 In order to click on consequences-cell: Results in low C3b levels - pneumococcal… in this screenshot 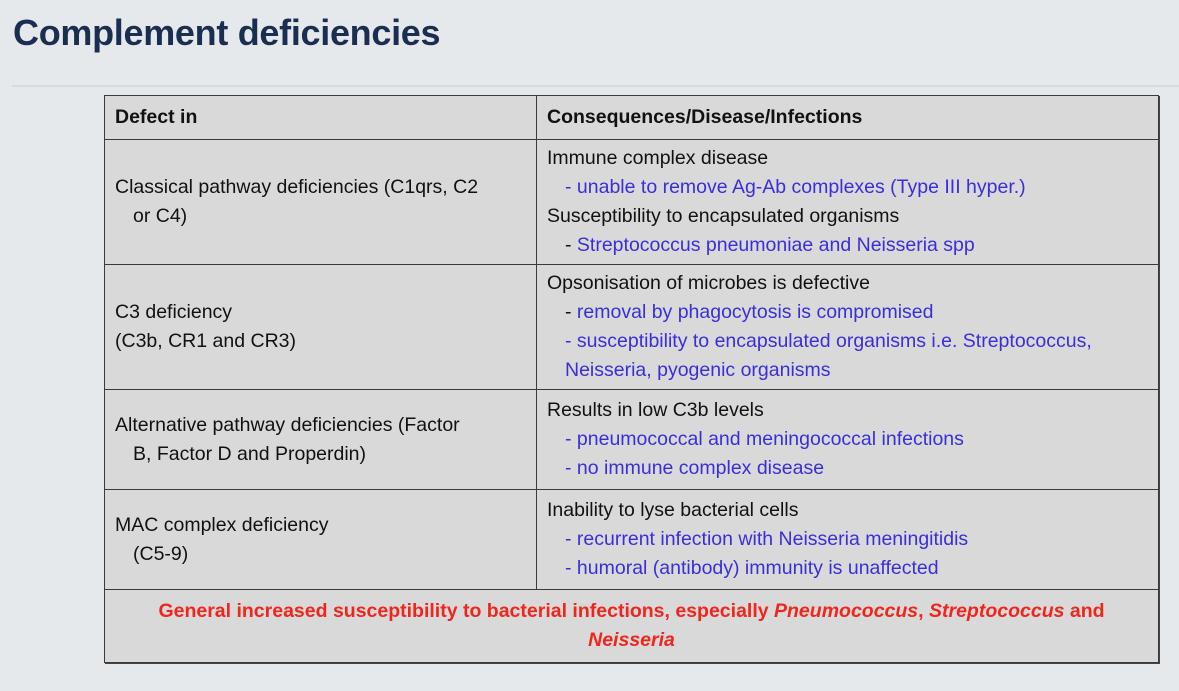, I will do `click(847, 439)`.